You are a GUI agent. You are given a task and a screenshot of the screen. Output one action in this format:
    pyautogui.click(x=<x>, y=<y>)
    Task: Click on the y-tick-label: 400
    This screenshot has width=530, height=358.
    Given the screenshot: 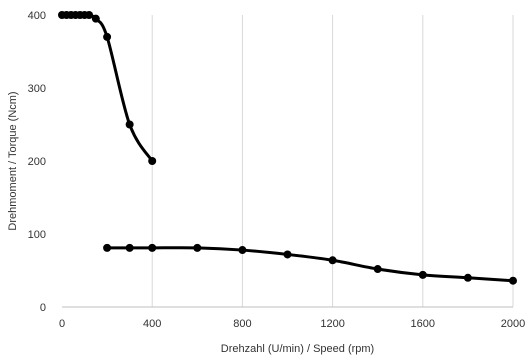 What is the action you would take?
    pyautogui.click(x=37, y=16)
    